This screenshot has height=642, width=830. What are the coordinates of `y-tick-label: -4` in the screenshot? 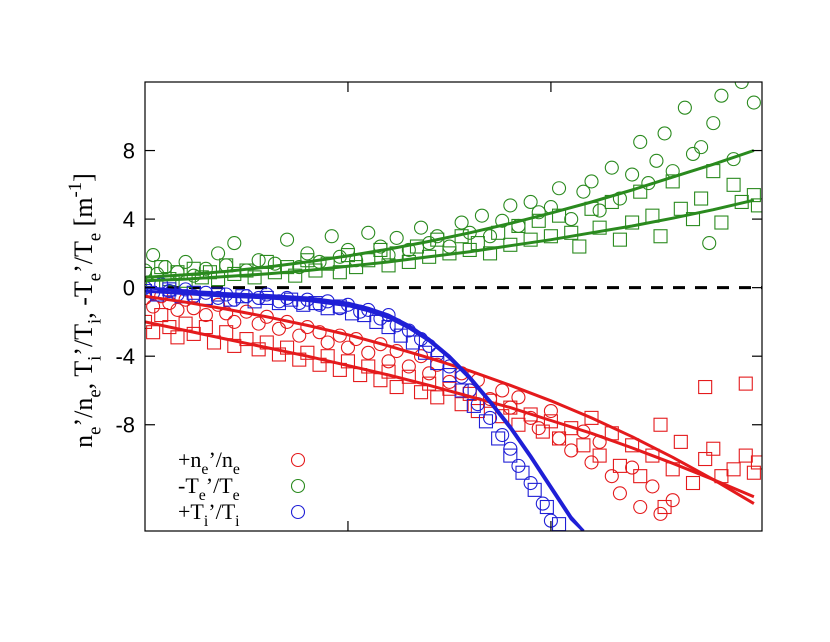 It's located at (125, 356).